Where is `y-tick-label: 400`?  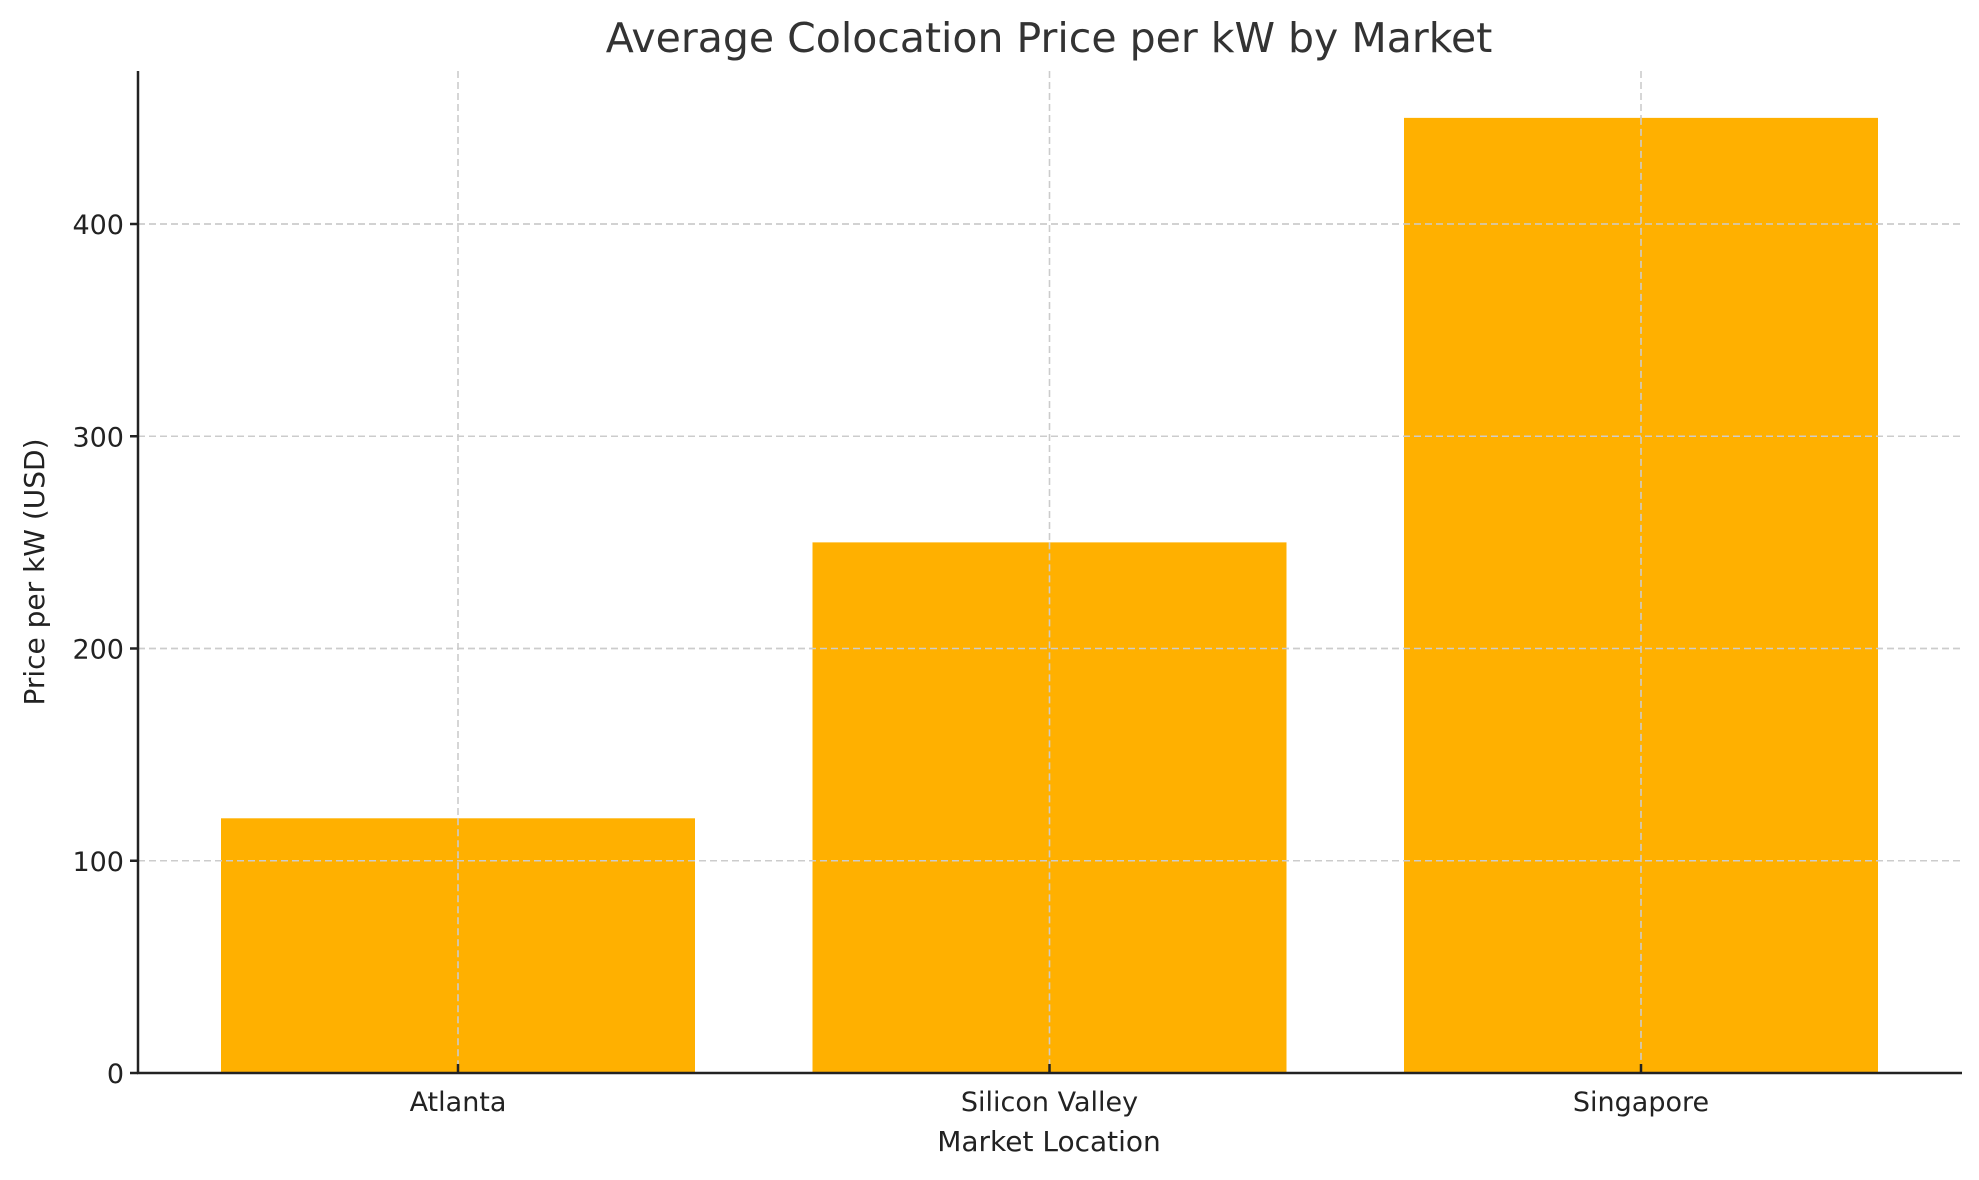
y-tick-label: 400 is located at coordinates (98, 225).